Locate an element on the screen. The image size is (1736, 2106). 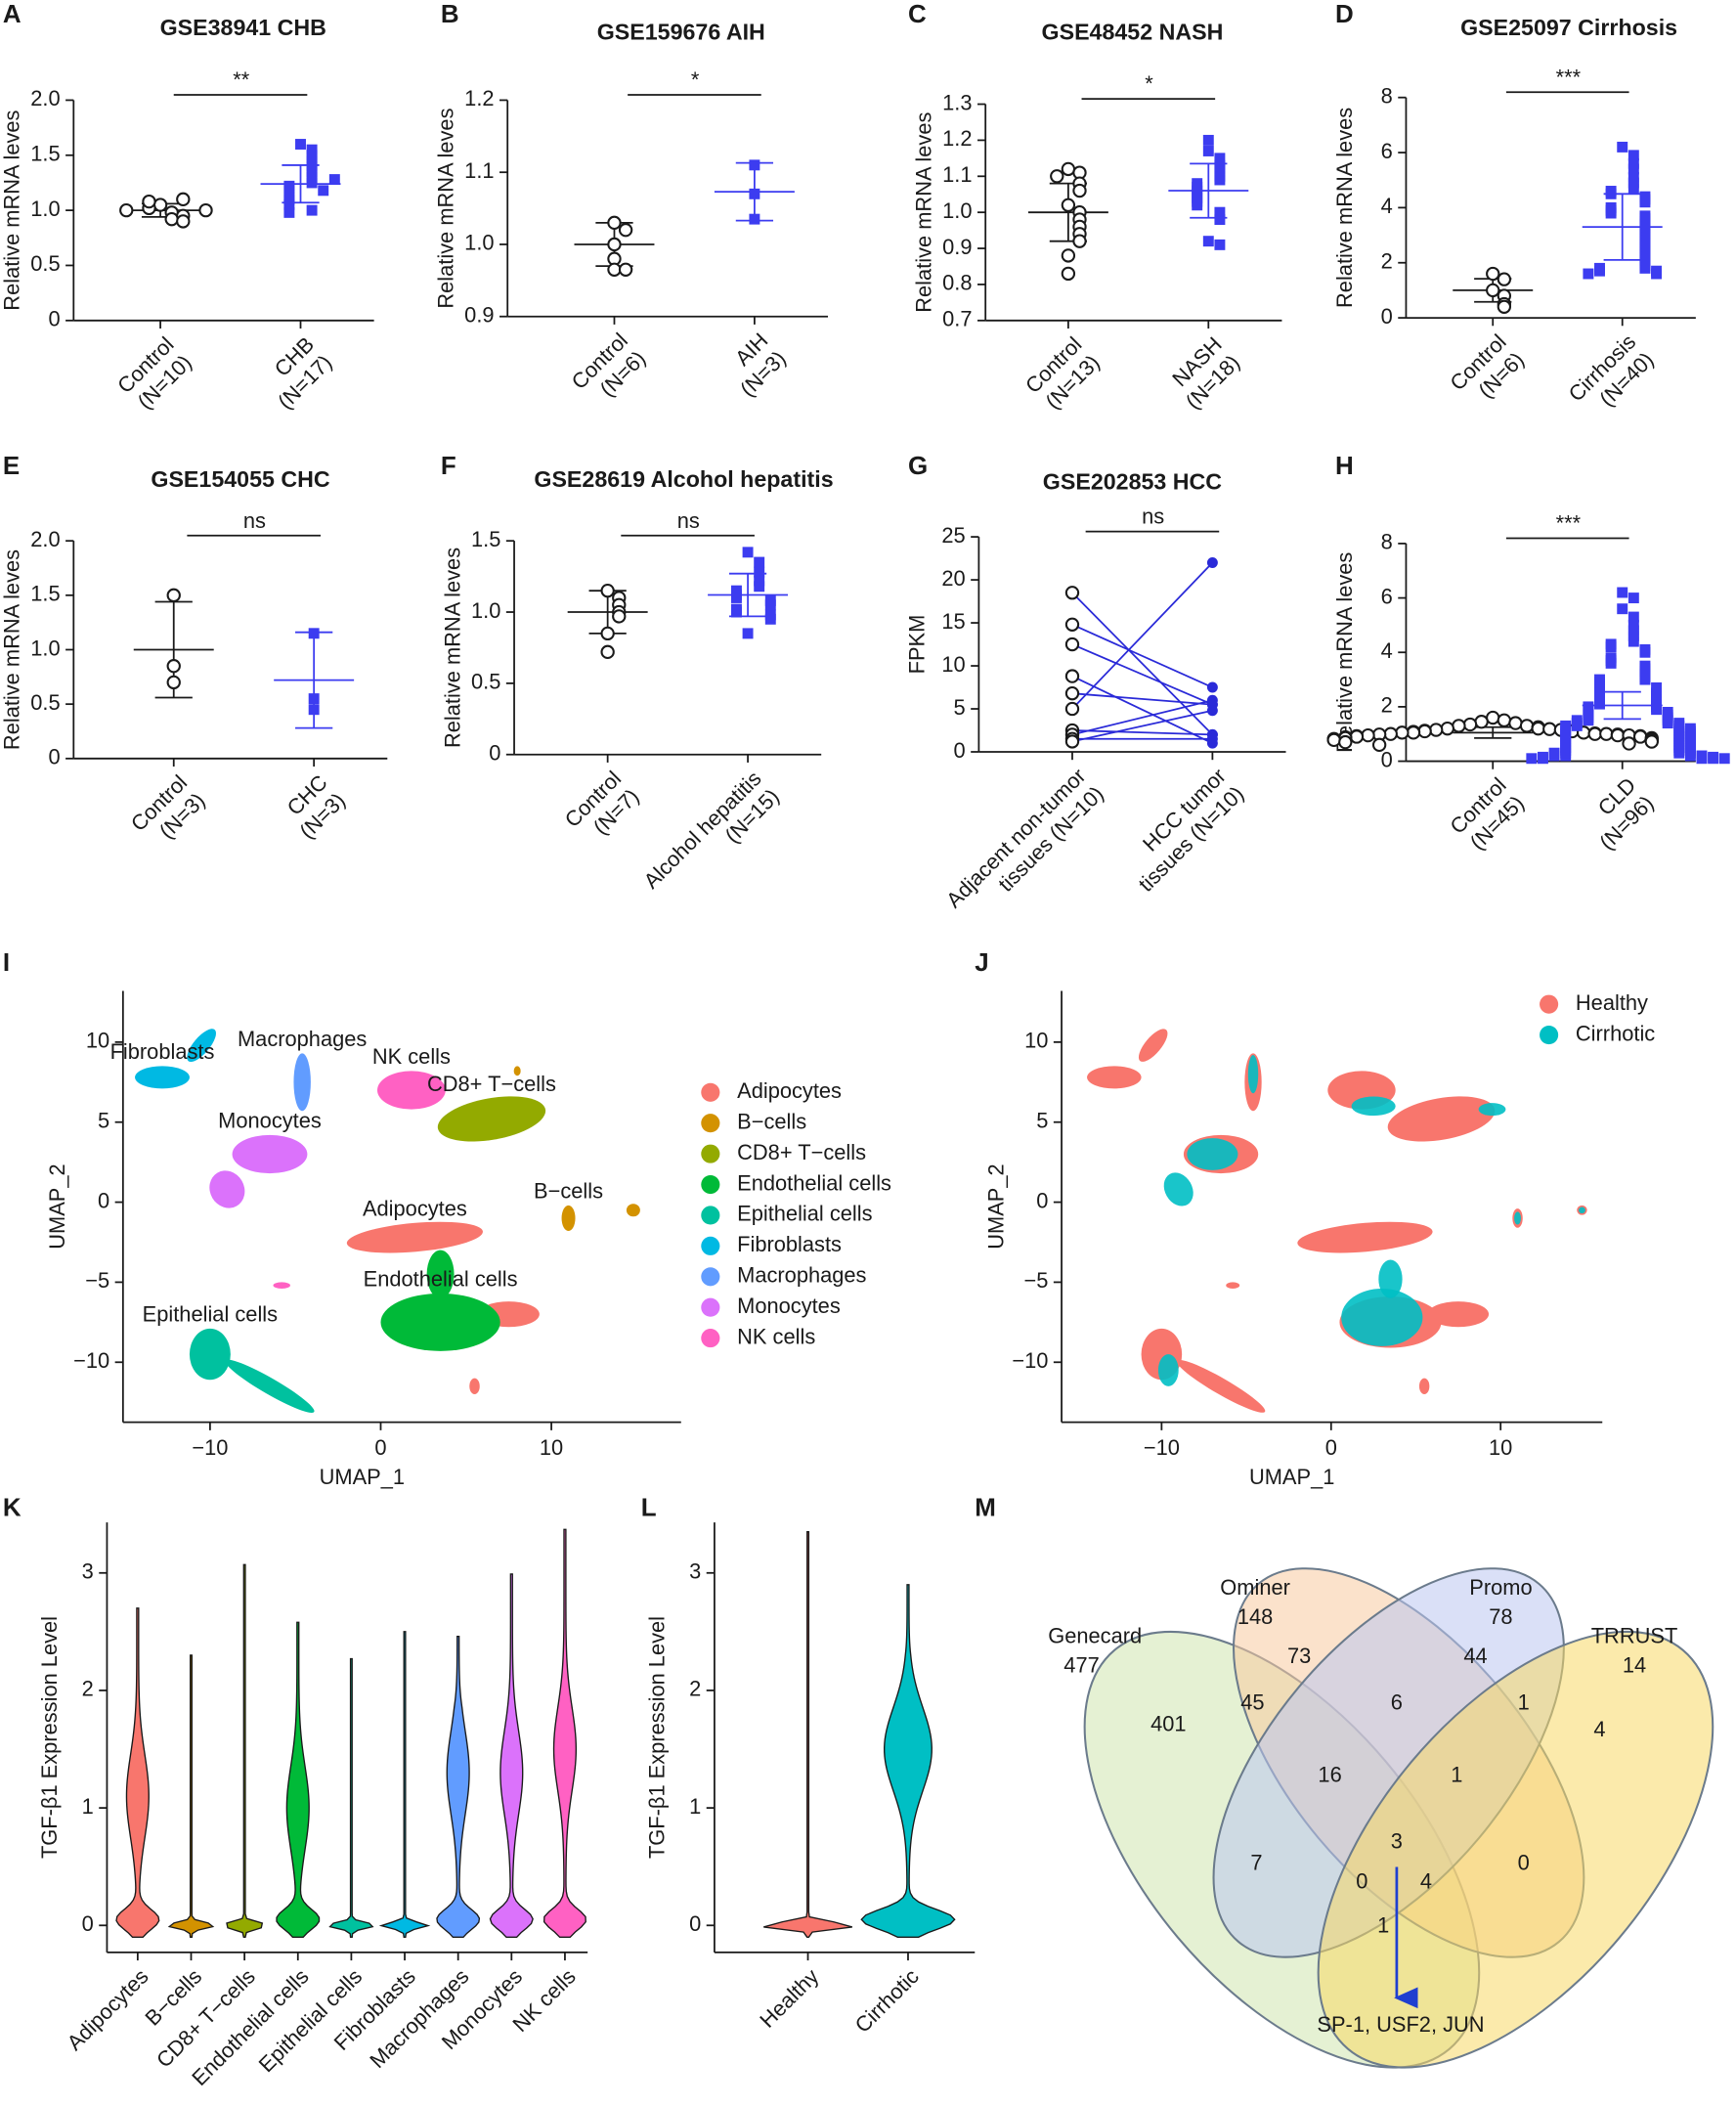
y-tick-label: 3 is located at coordinates (695, 1572).